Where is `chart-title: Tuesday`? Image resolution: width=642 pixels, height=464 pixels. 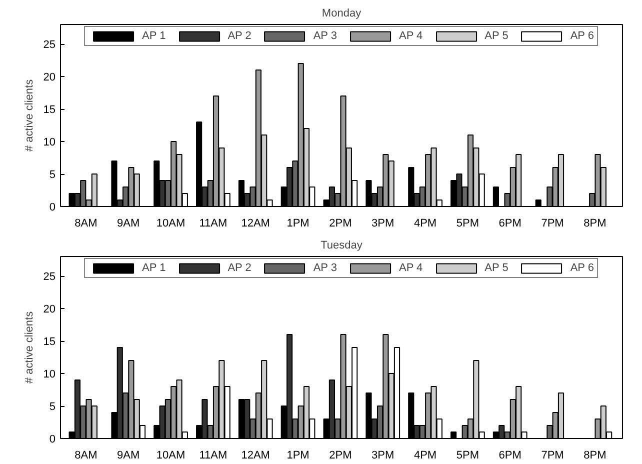
chart-title: Tuesday is located at coordinates (341, 246).